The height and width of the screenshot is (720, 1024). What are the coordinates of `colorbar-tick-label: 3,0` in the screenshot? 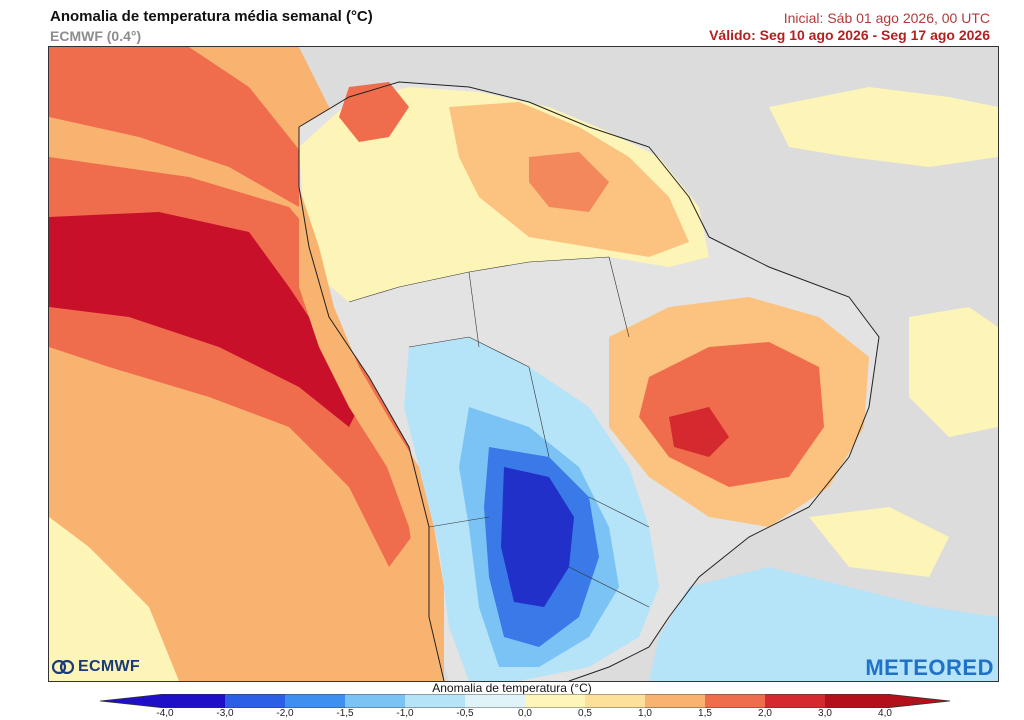 It's located at (825, 713).